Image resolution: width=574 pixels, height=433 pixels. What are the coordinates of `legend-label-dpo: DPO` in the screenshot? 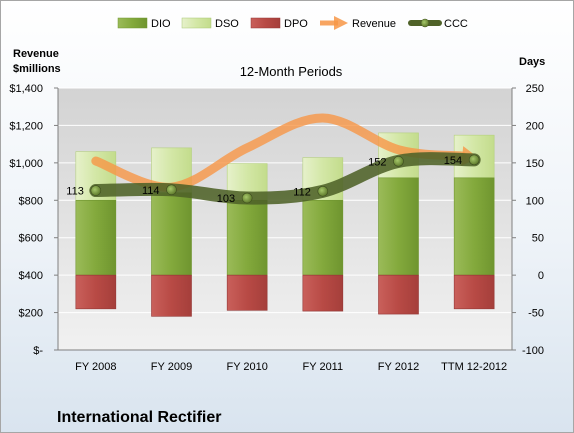 It's located at (296, 24).